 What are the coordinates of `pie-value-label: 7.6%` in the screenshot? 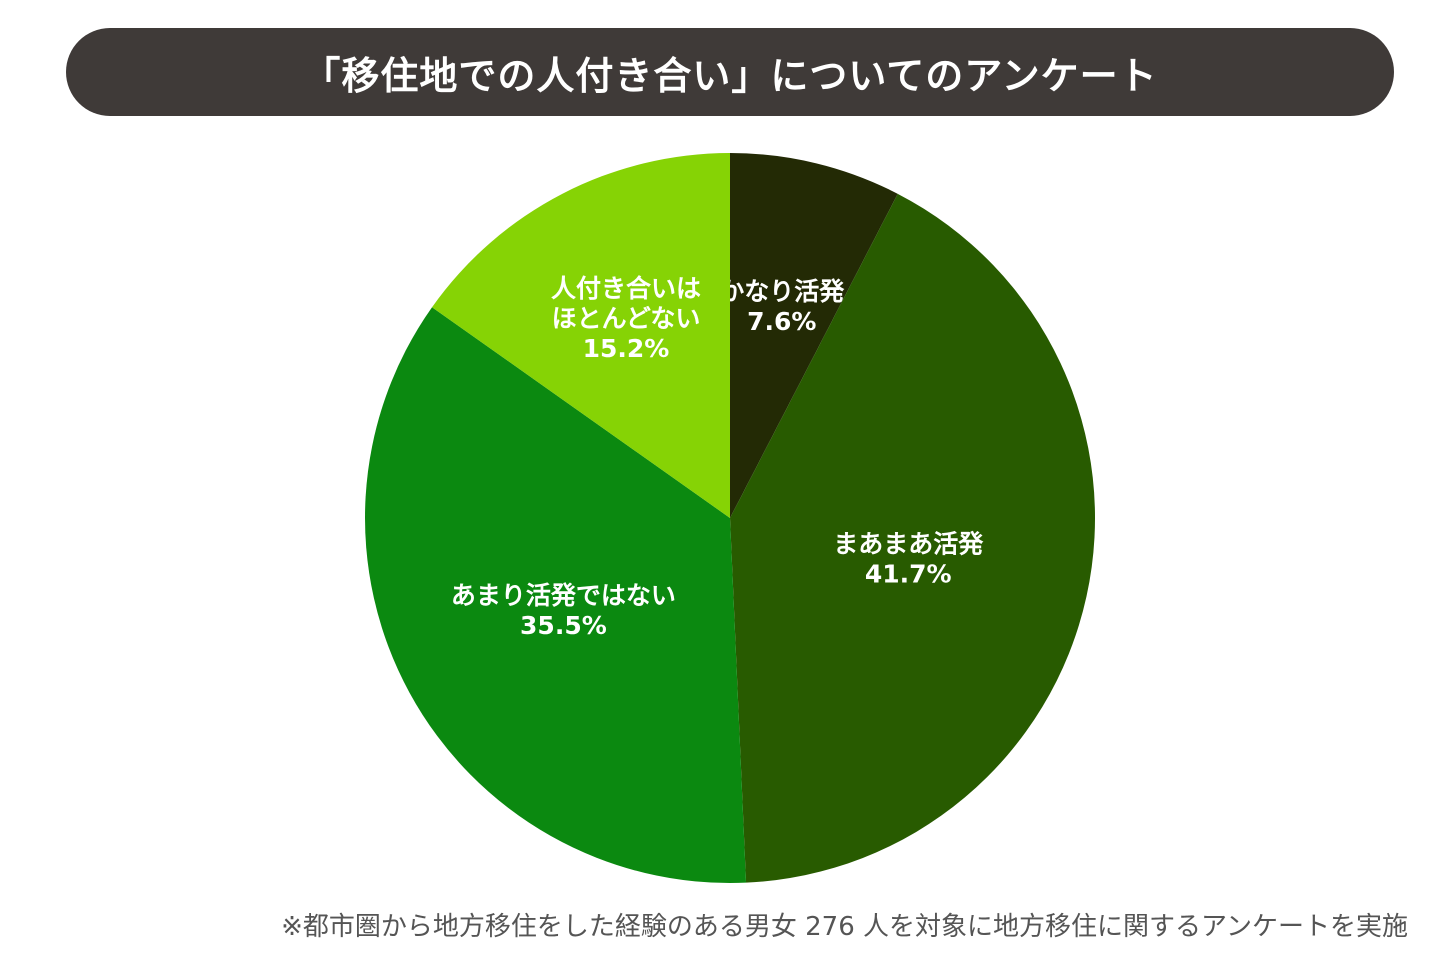 It's located at (781, 321).